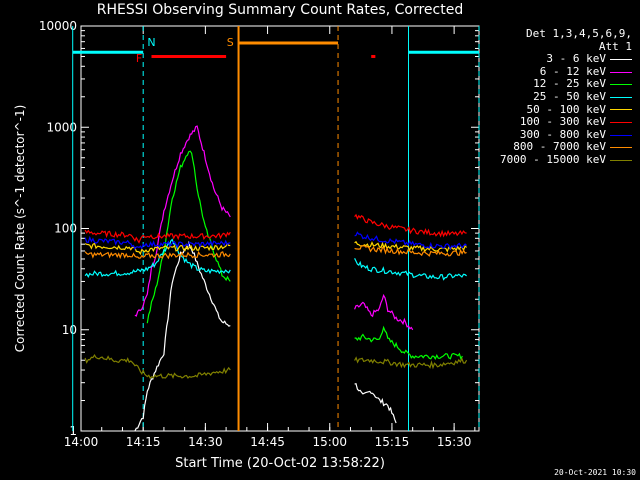 This screenshot has height=480, width=640. I want to click on y-tick-label: 10000, so click(58, 26).